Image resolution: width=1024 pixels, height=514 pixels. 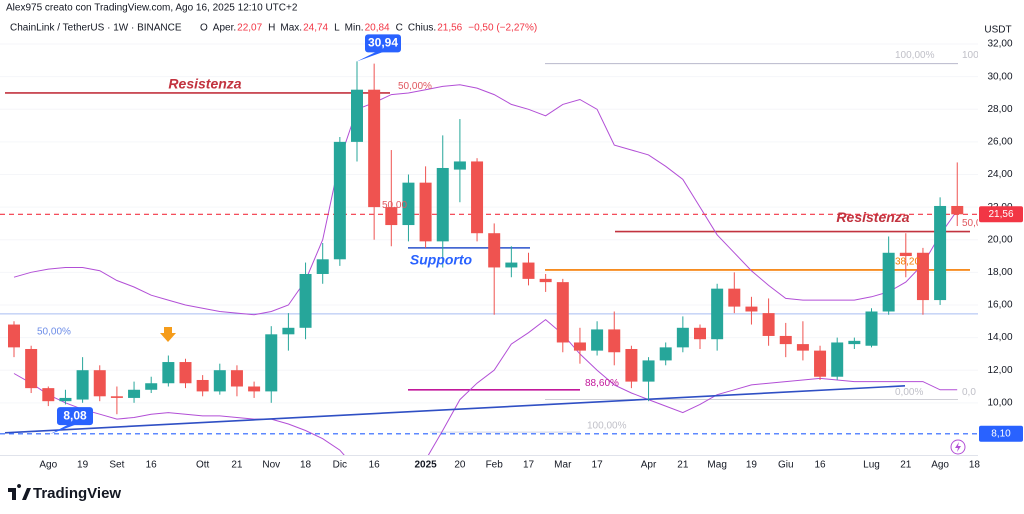 I want to click on fib-label: 38,20, so click(x=907, y=261).